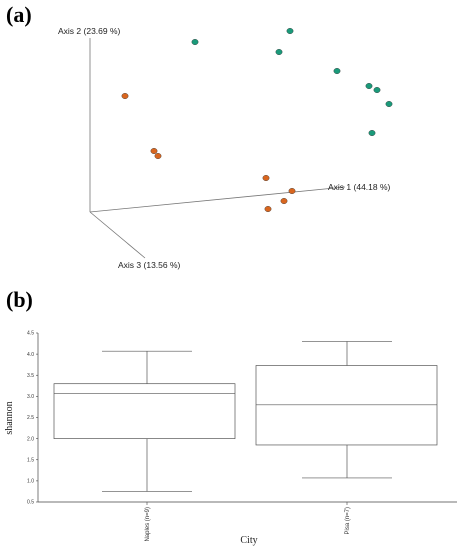  What do you see at coordinates (117, 235) in the screenshot?
I see `axis-3-line` at bounding box center [117, 235].